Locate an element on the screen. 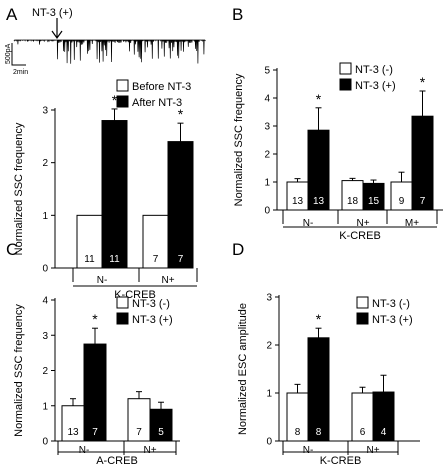  trace-label: NT-3 (+) is located at coordinates (52, 13).